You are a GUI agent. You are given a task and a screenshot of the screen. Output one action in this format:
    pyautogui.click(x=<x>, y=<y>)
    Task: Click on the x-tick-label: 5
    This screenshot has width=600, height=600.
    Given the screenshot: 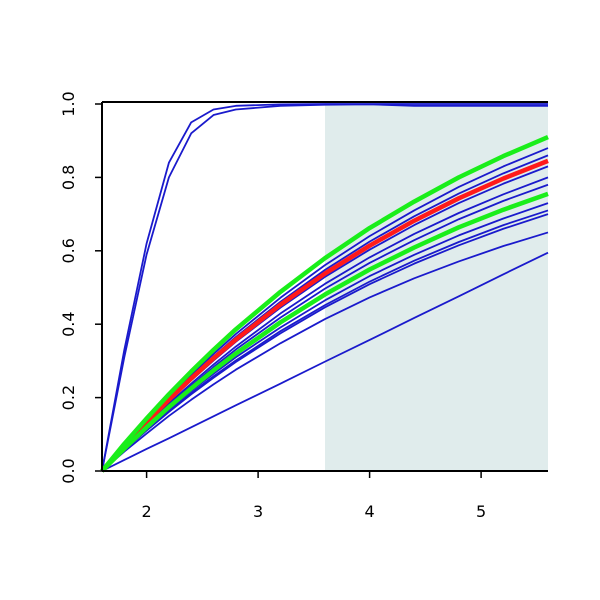 What is the action you would take?
    pyautogui.click(x=481, y=511)
    